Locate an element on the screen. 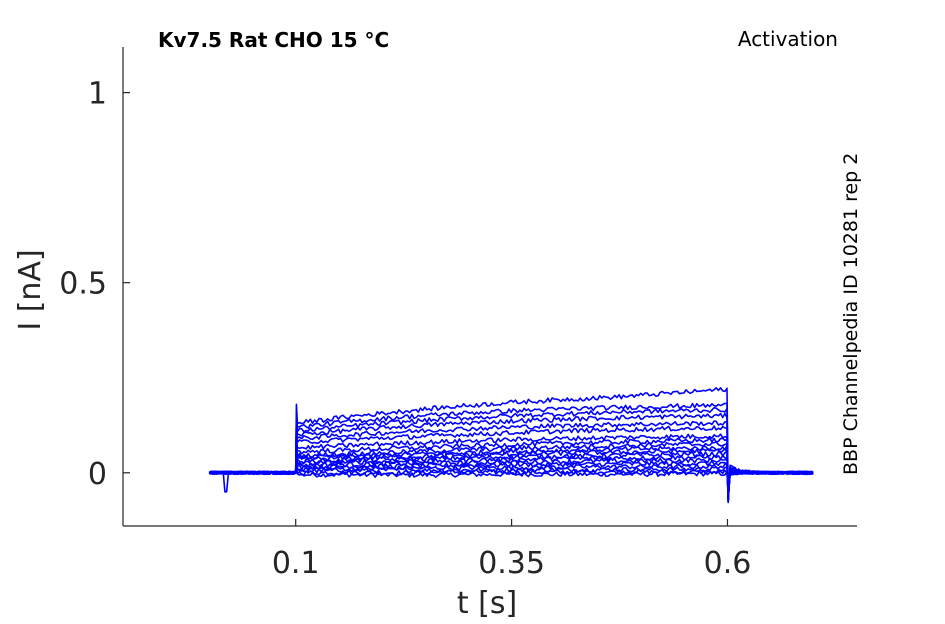 The image size is (945, 624). y-tick-label: 0.5 is located at coordinates (83, 284).